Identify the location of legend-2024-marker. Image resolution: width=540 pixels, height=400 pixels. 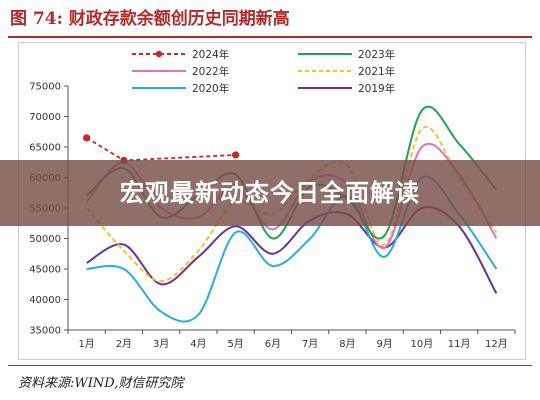
(159, 54).